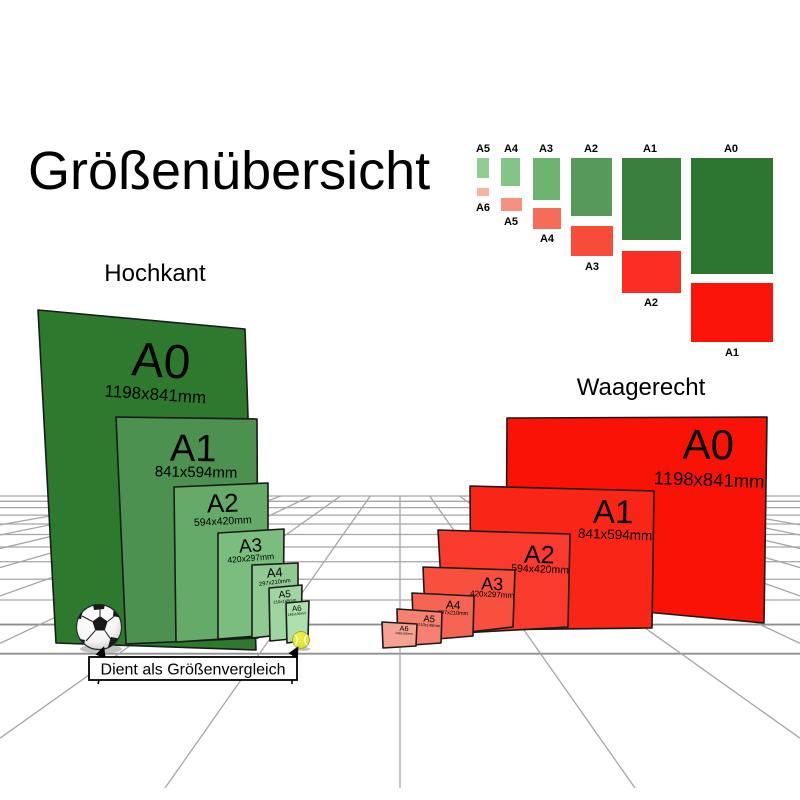 This screenshot has height=800, width=800. What do you see at coordinates (196, 472) in the screenshot?
I see `portrait-panel-a1-dims: 841x594mm` at bounding box center [196, 472].